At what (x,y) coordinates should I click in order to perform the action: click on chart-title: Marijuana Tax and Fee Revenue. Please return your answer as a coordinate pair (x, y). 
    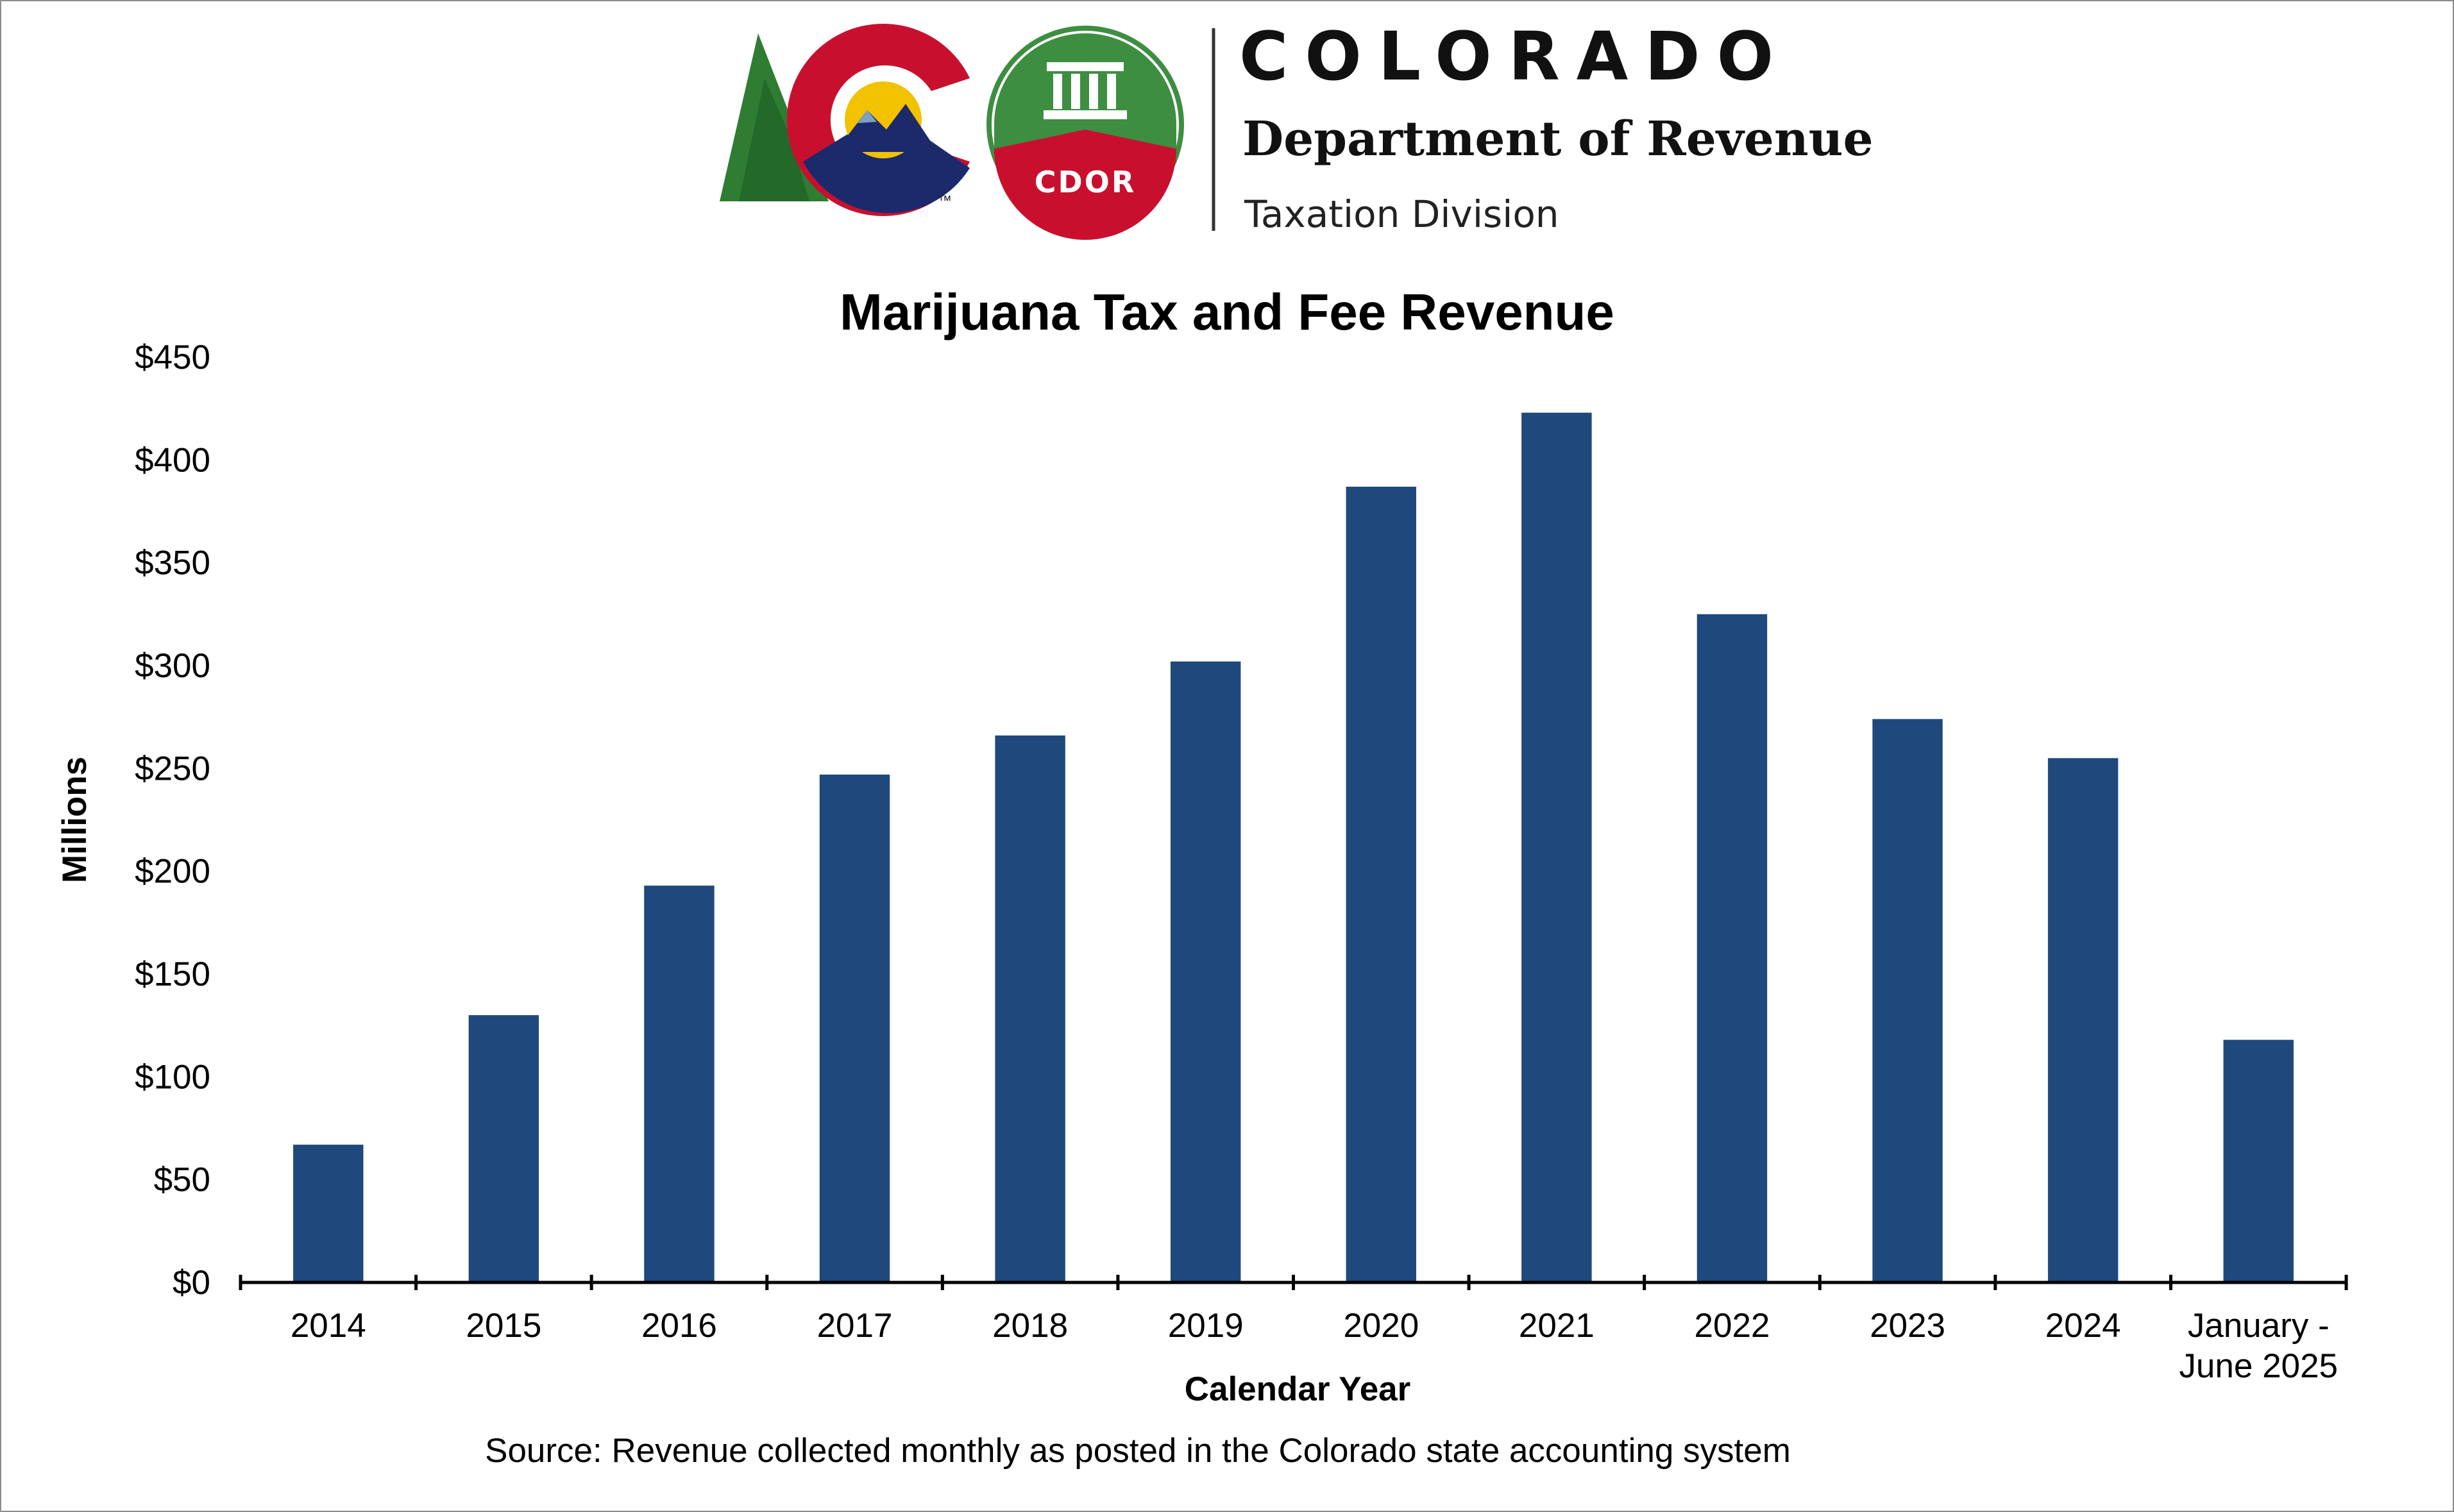
    Looking at the image, I should click on (1227, 311).